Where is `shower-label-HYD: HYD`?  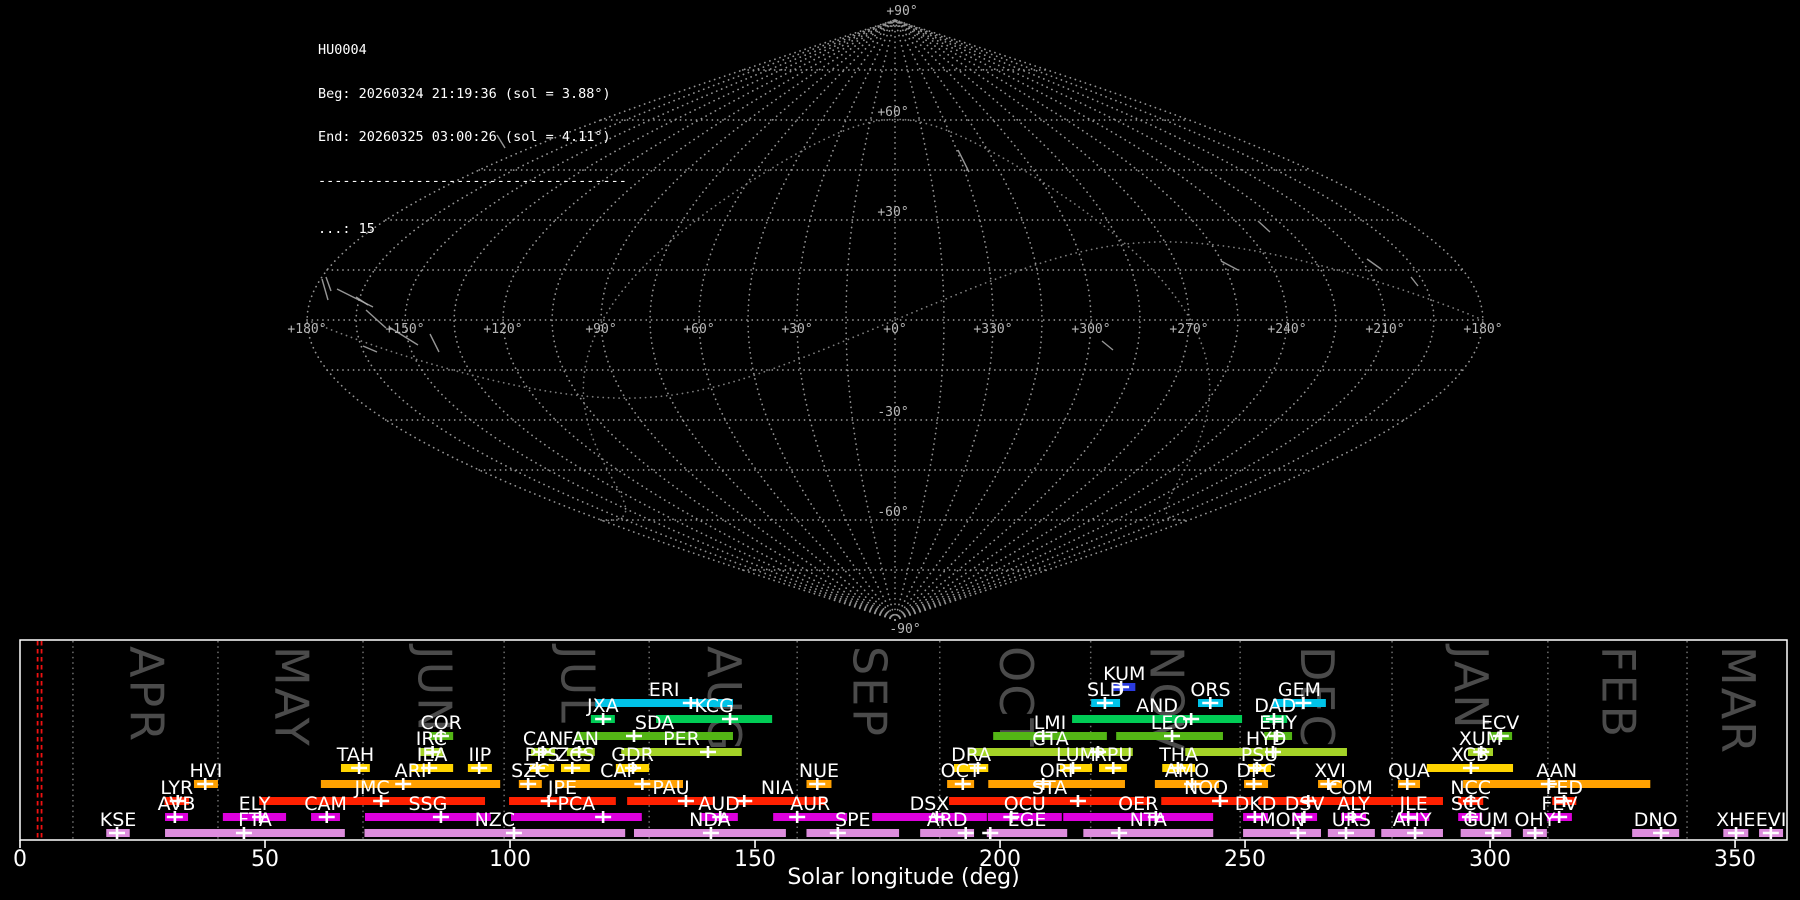
shower-label-HYD: HYD is located at coordinates (1266, 739).